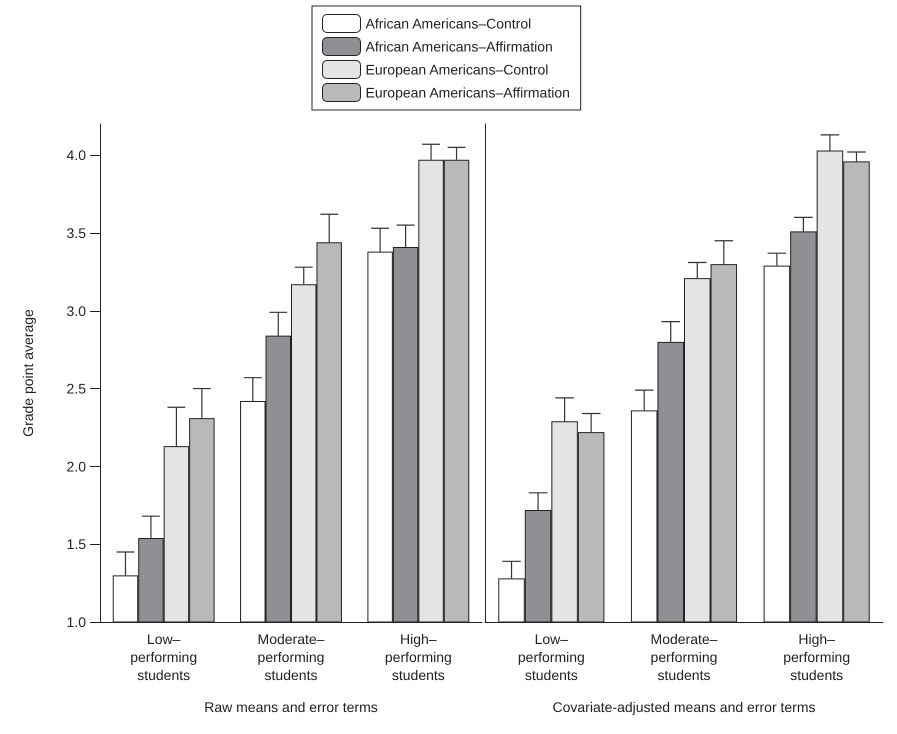  What do you see at coordinates (291, 707) in the screenshot?
I see `x-axis-title: Raw means and error terms` at bounding box center [291, 707].